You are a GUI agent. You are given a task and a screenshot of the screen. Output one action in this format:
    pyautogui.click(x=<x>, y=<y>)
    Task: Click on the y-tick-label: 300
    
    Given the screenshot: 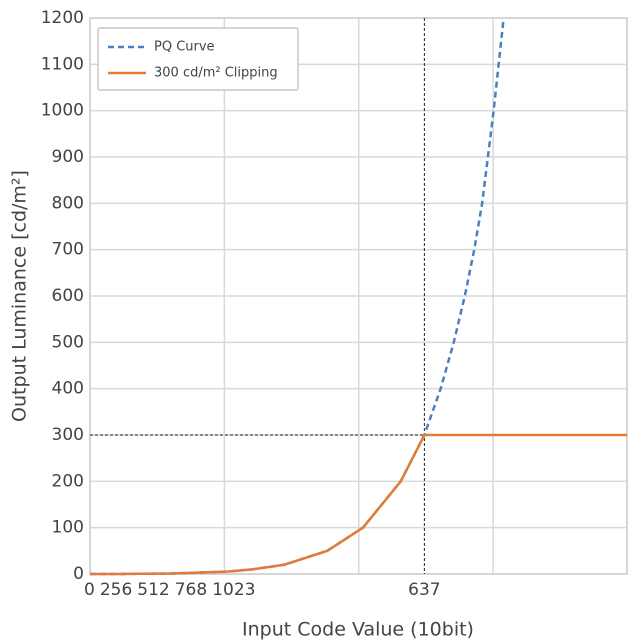 What is the action you would take?
    pyautogui.click(x=68, y=435)
    